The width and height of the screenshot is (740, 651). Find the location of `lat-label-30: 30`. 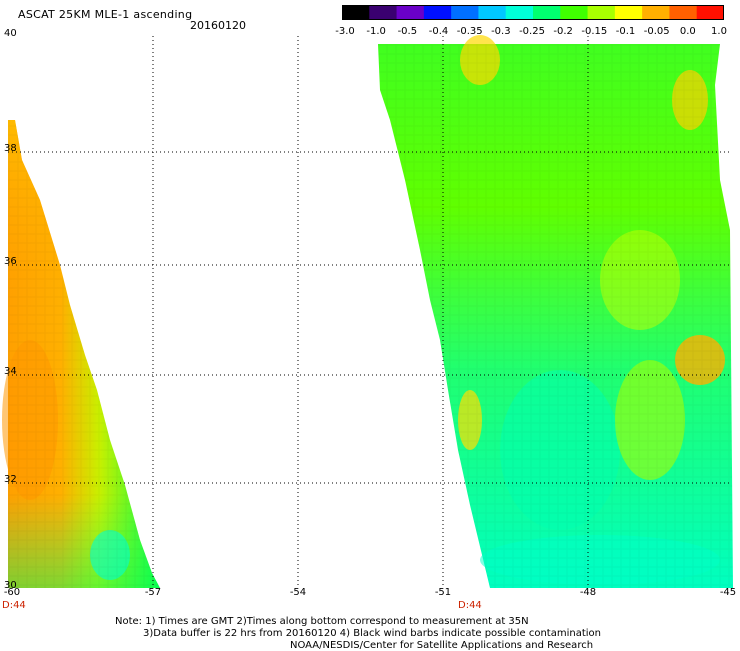

lat-label-30: 30 is located at coordinates (10, 585).